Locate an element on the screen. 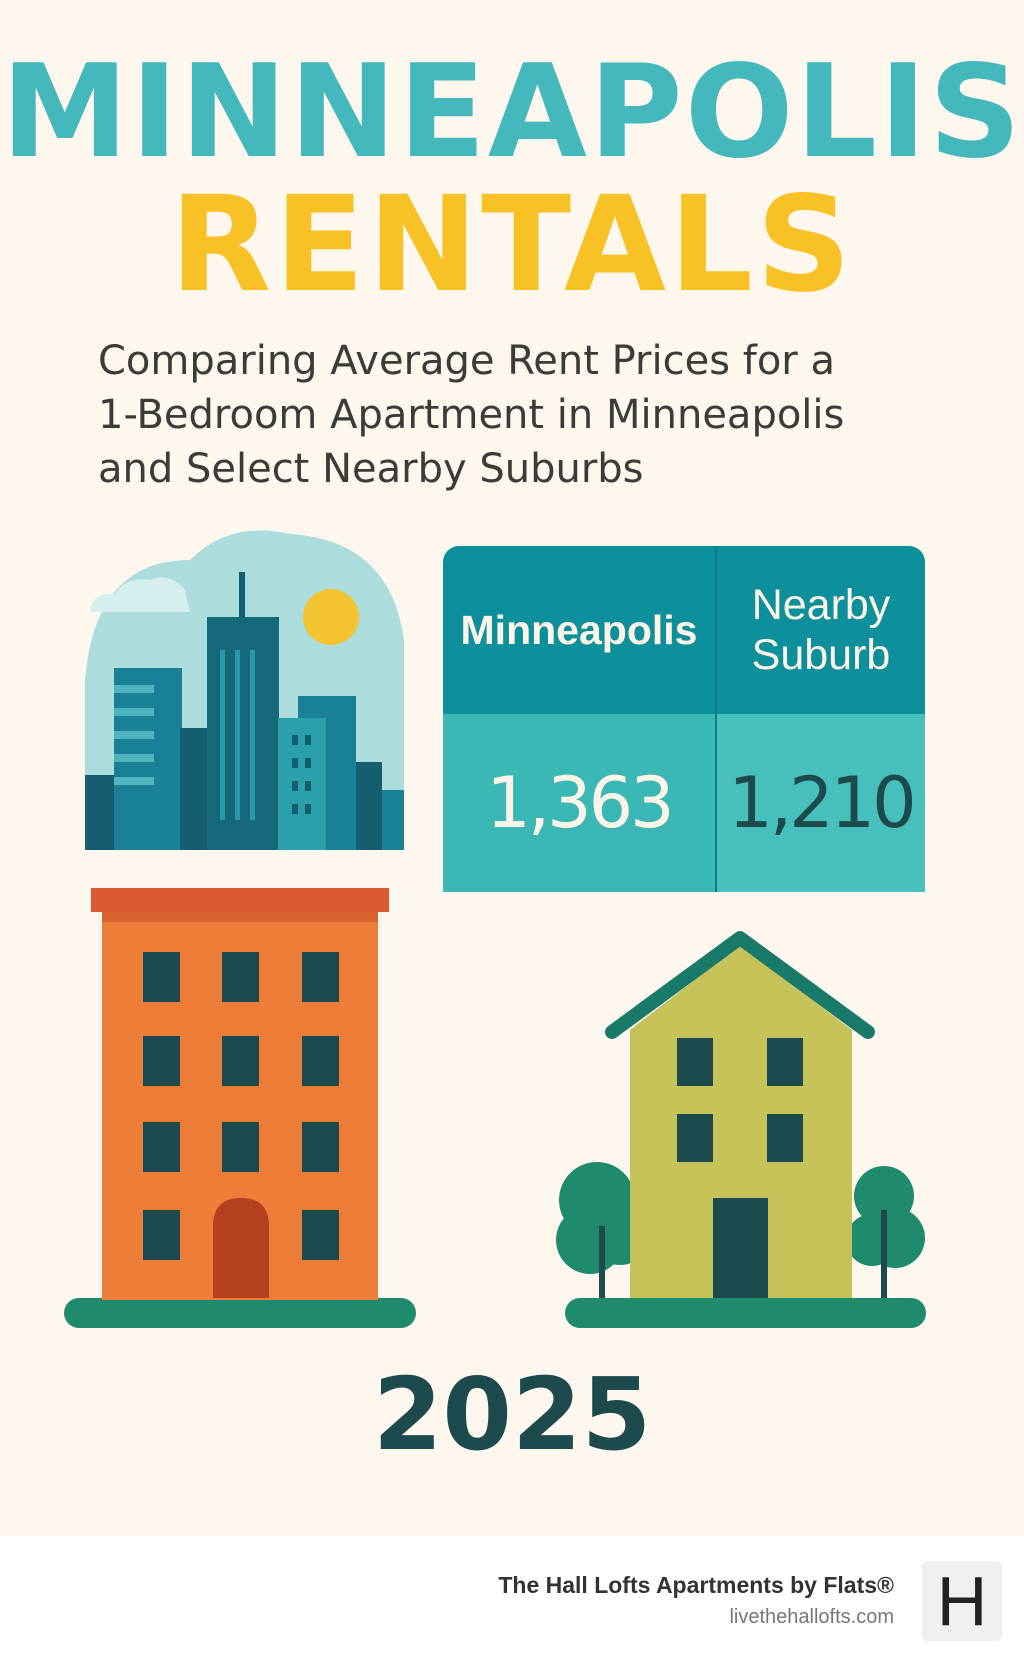  subtitle-line: and Select Nearby Suburbs is located at coordinates (371, 469).